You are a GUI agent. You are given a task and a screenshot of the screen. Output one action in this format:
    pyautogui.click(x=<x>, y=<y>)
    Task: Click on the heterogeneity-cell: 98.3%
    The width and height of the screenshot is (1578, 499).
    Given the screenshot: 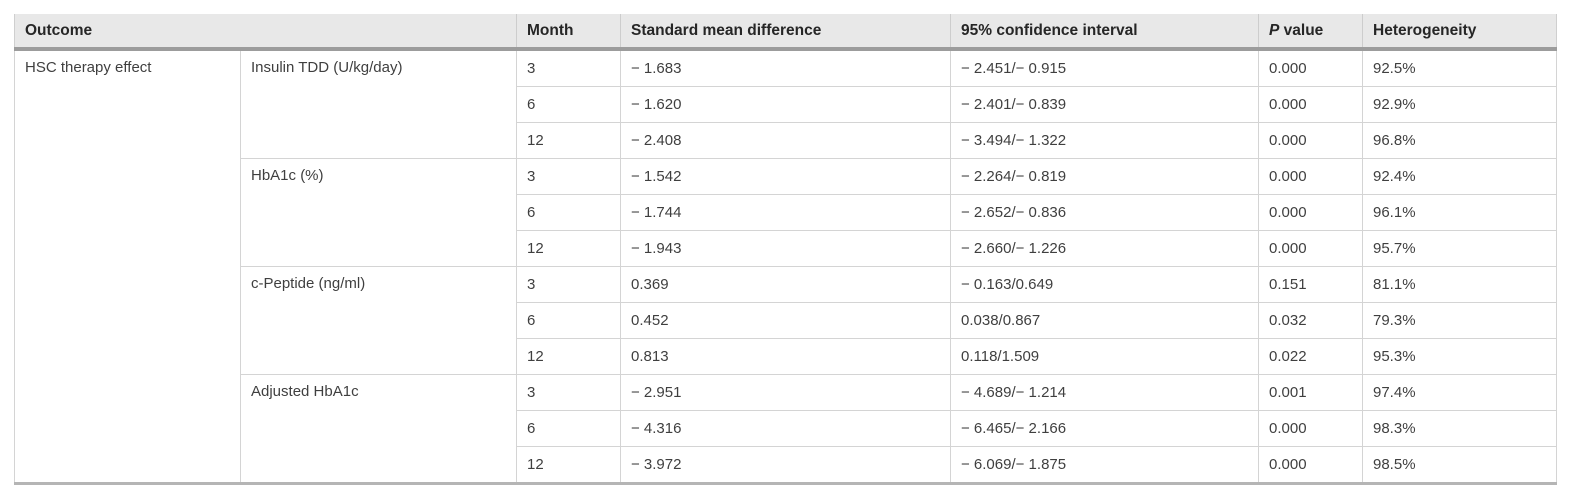 What is the action you would take?
    pyautogui.click(x=1459, y=428)
    